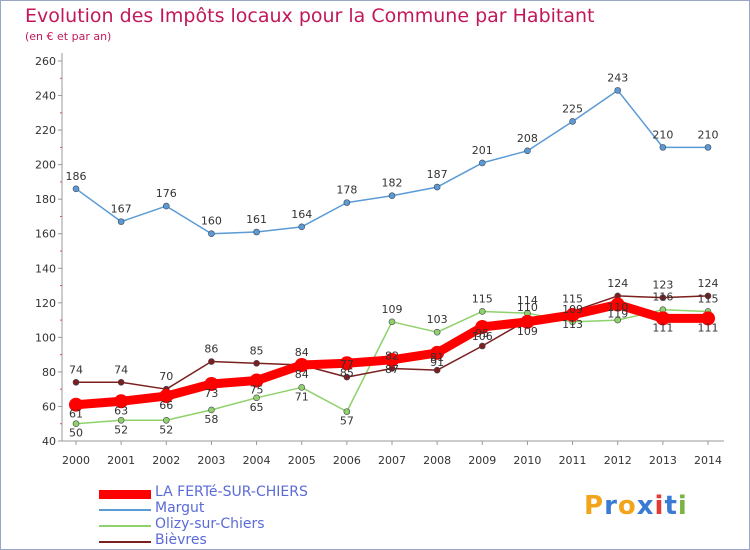 Image resolution: width=750 pixels, height=550 pixels. Describe the element at coordinates (211, 221) in the screenshot. I see `data-label: 160` at that location.